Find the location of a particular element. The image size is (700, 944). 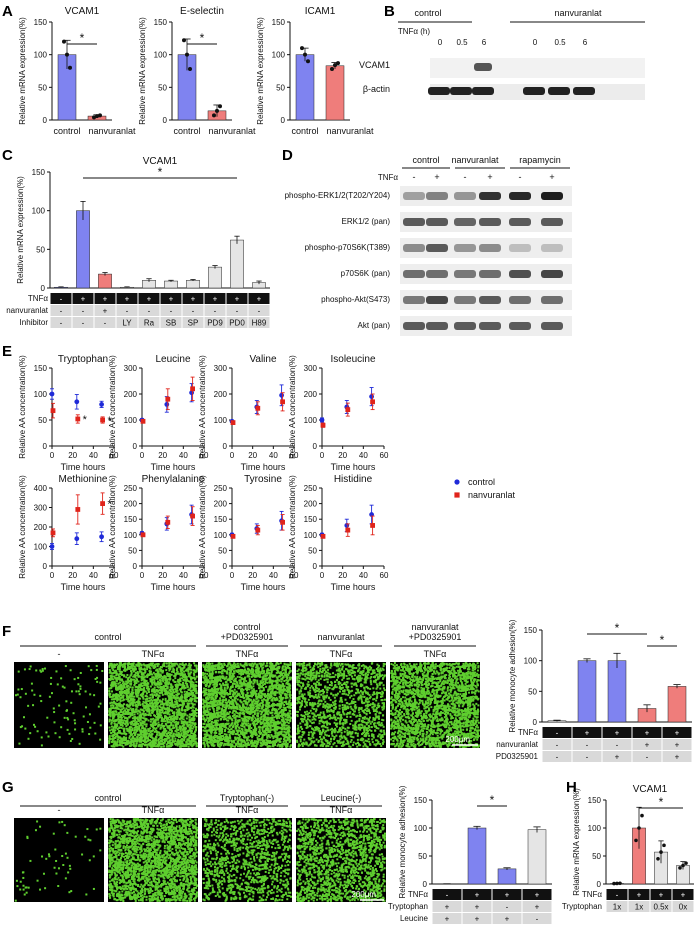

panel-b-band is located at coordinates (534, 91).